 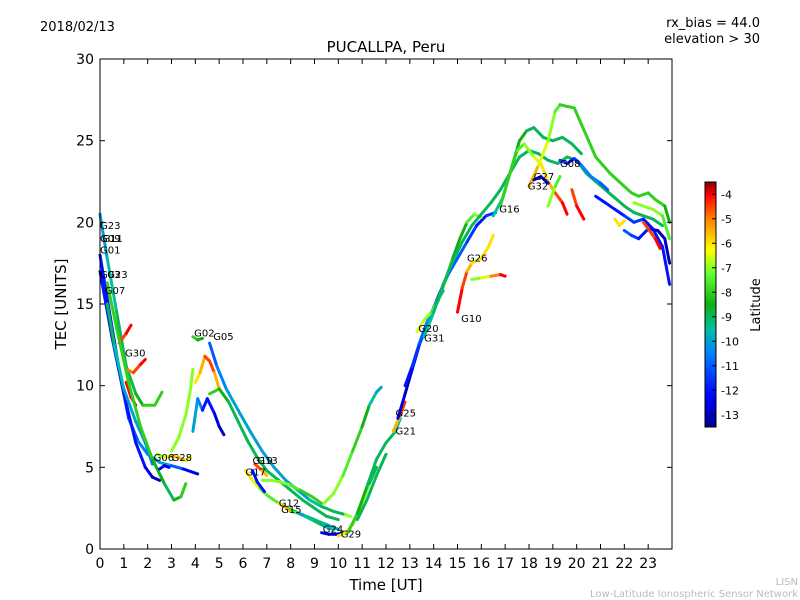 What do you see at coordinates (458, 564) in the screenshot?
I see `x-tick-label: 15` at bounding box center [458, 564].